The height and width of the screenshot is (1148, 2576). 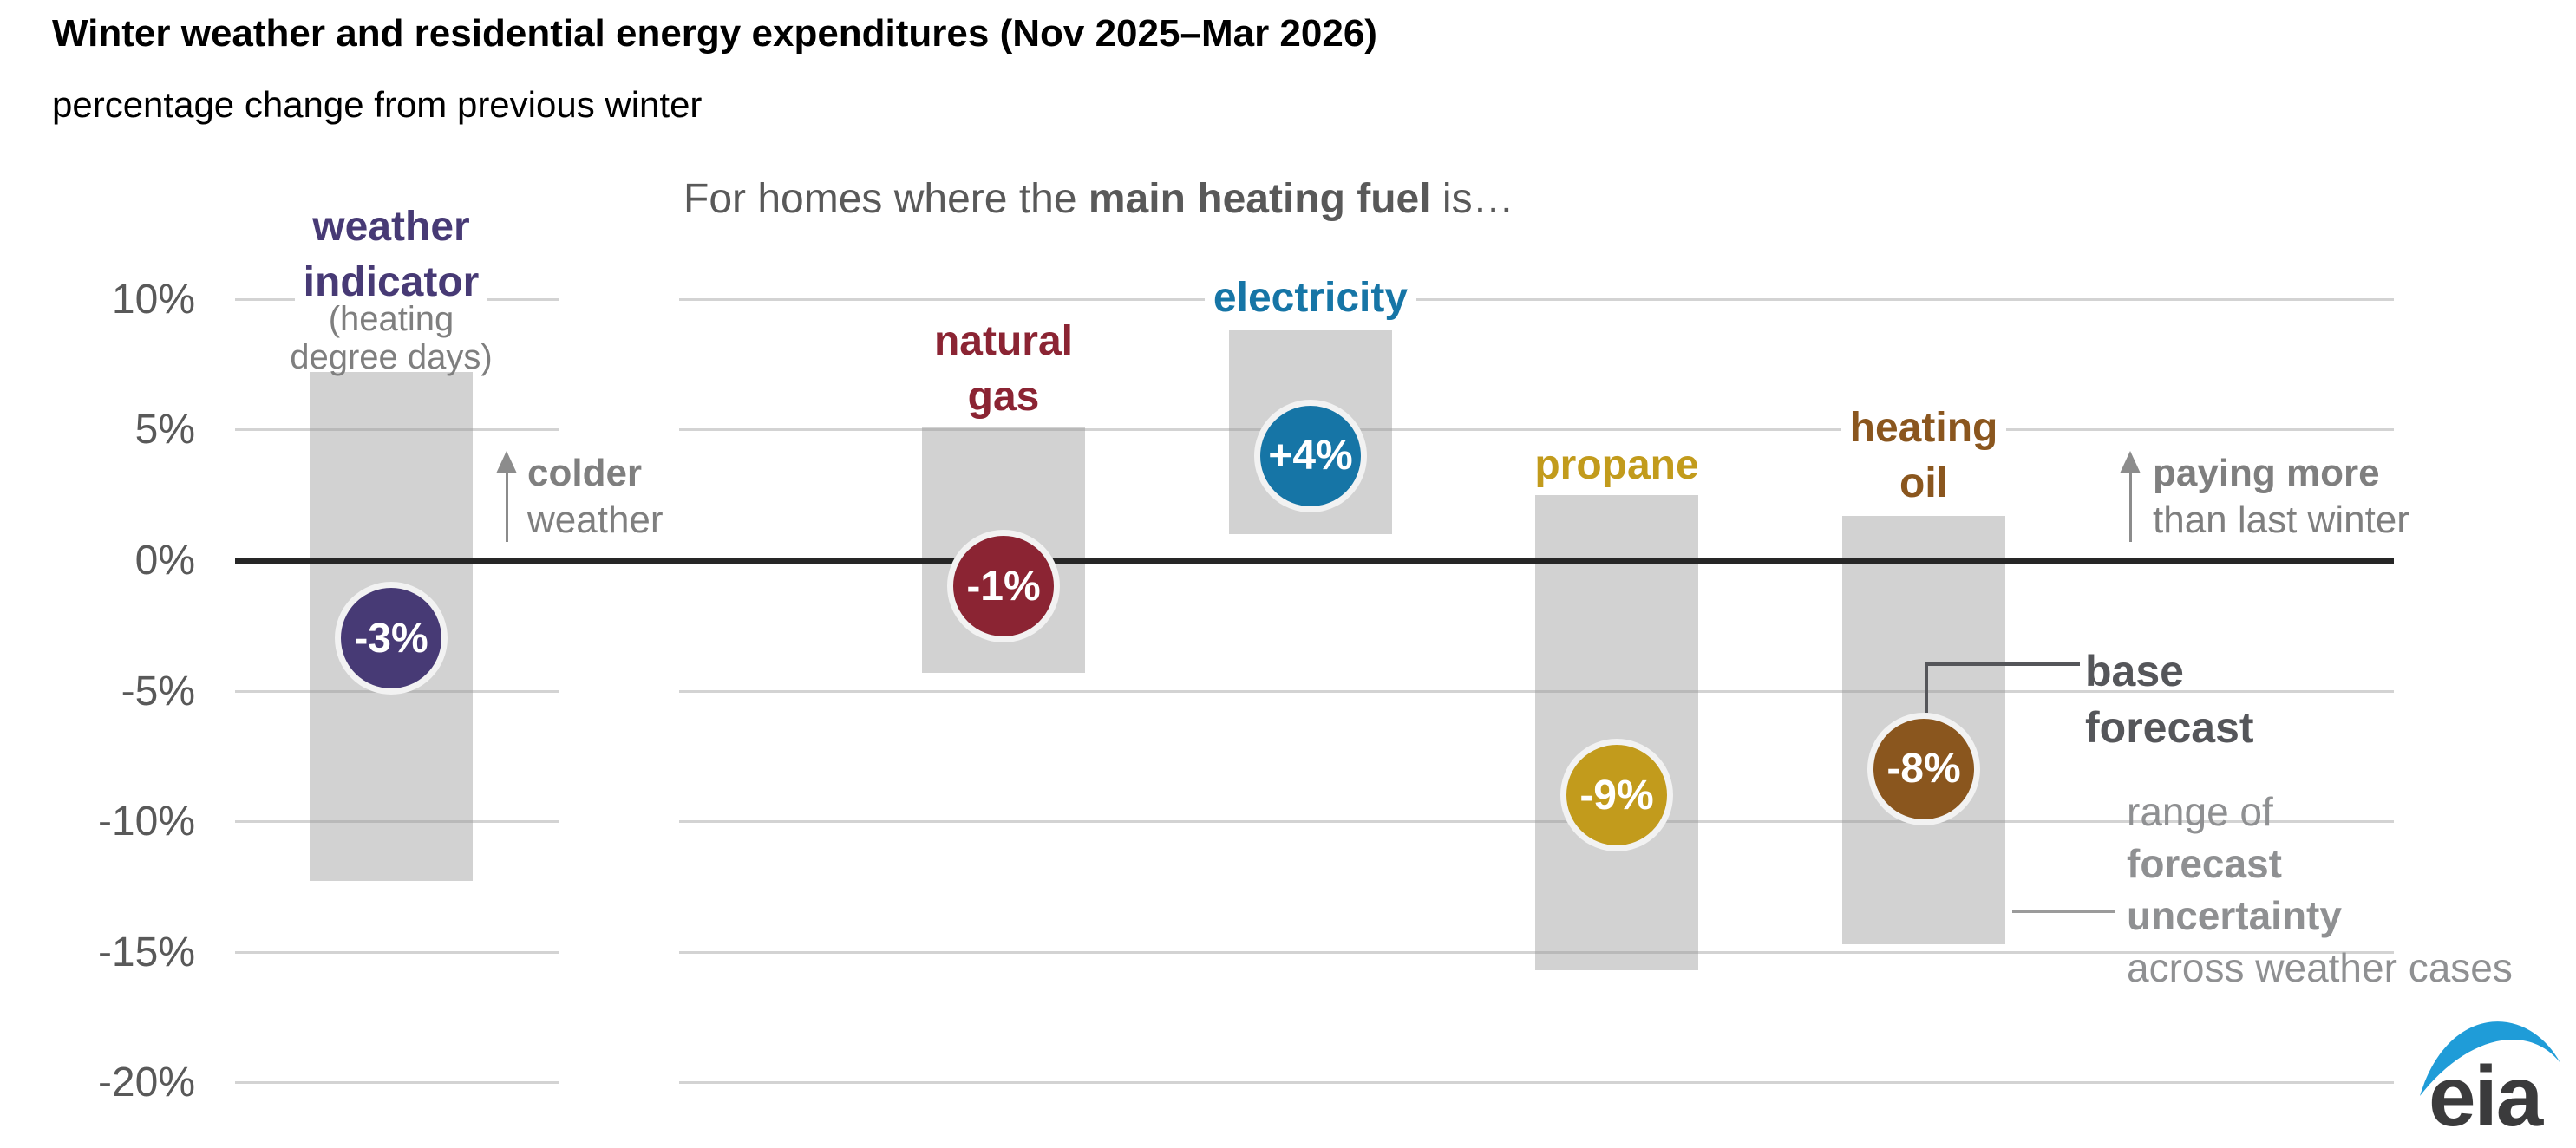 What do you see at coordinates (1536, 691) in the screenshot?
I see `gridline-main--5` at bounding box center [1536, 691].